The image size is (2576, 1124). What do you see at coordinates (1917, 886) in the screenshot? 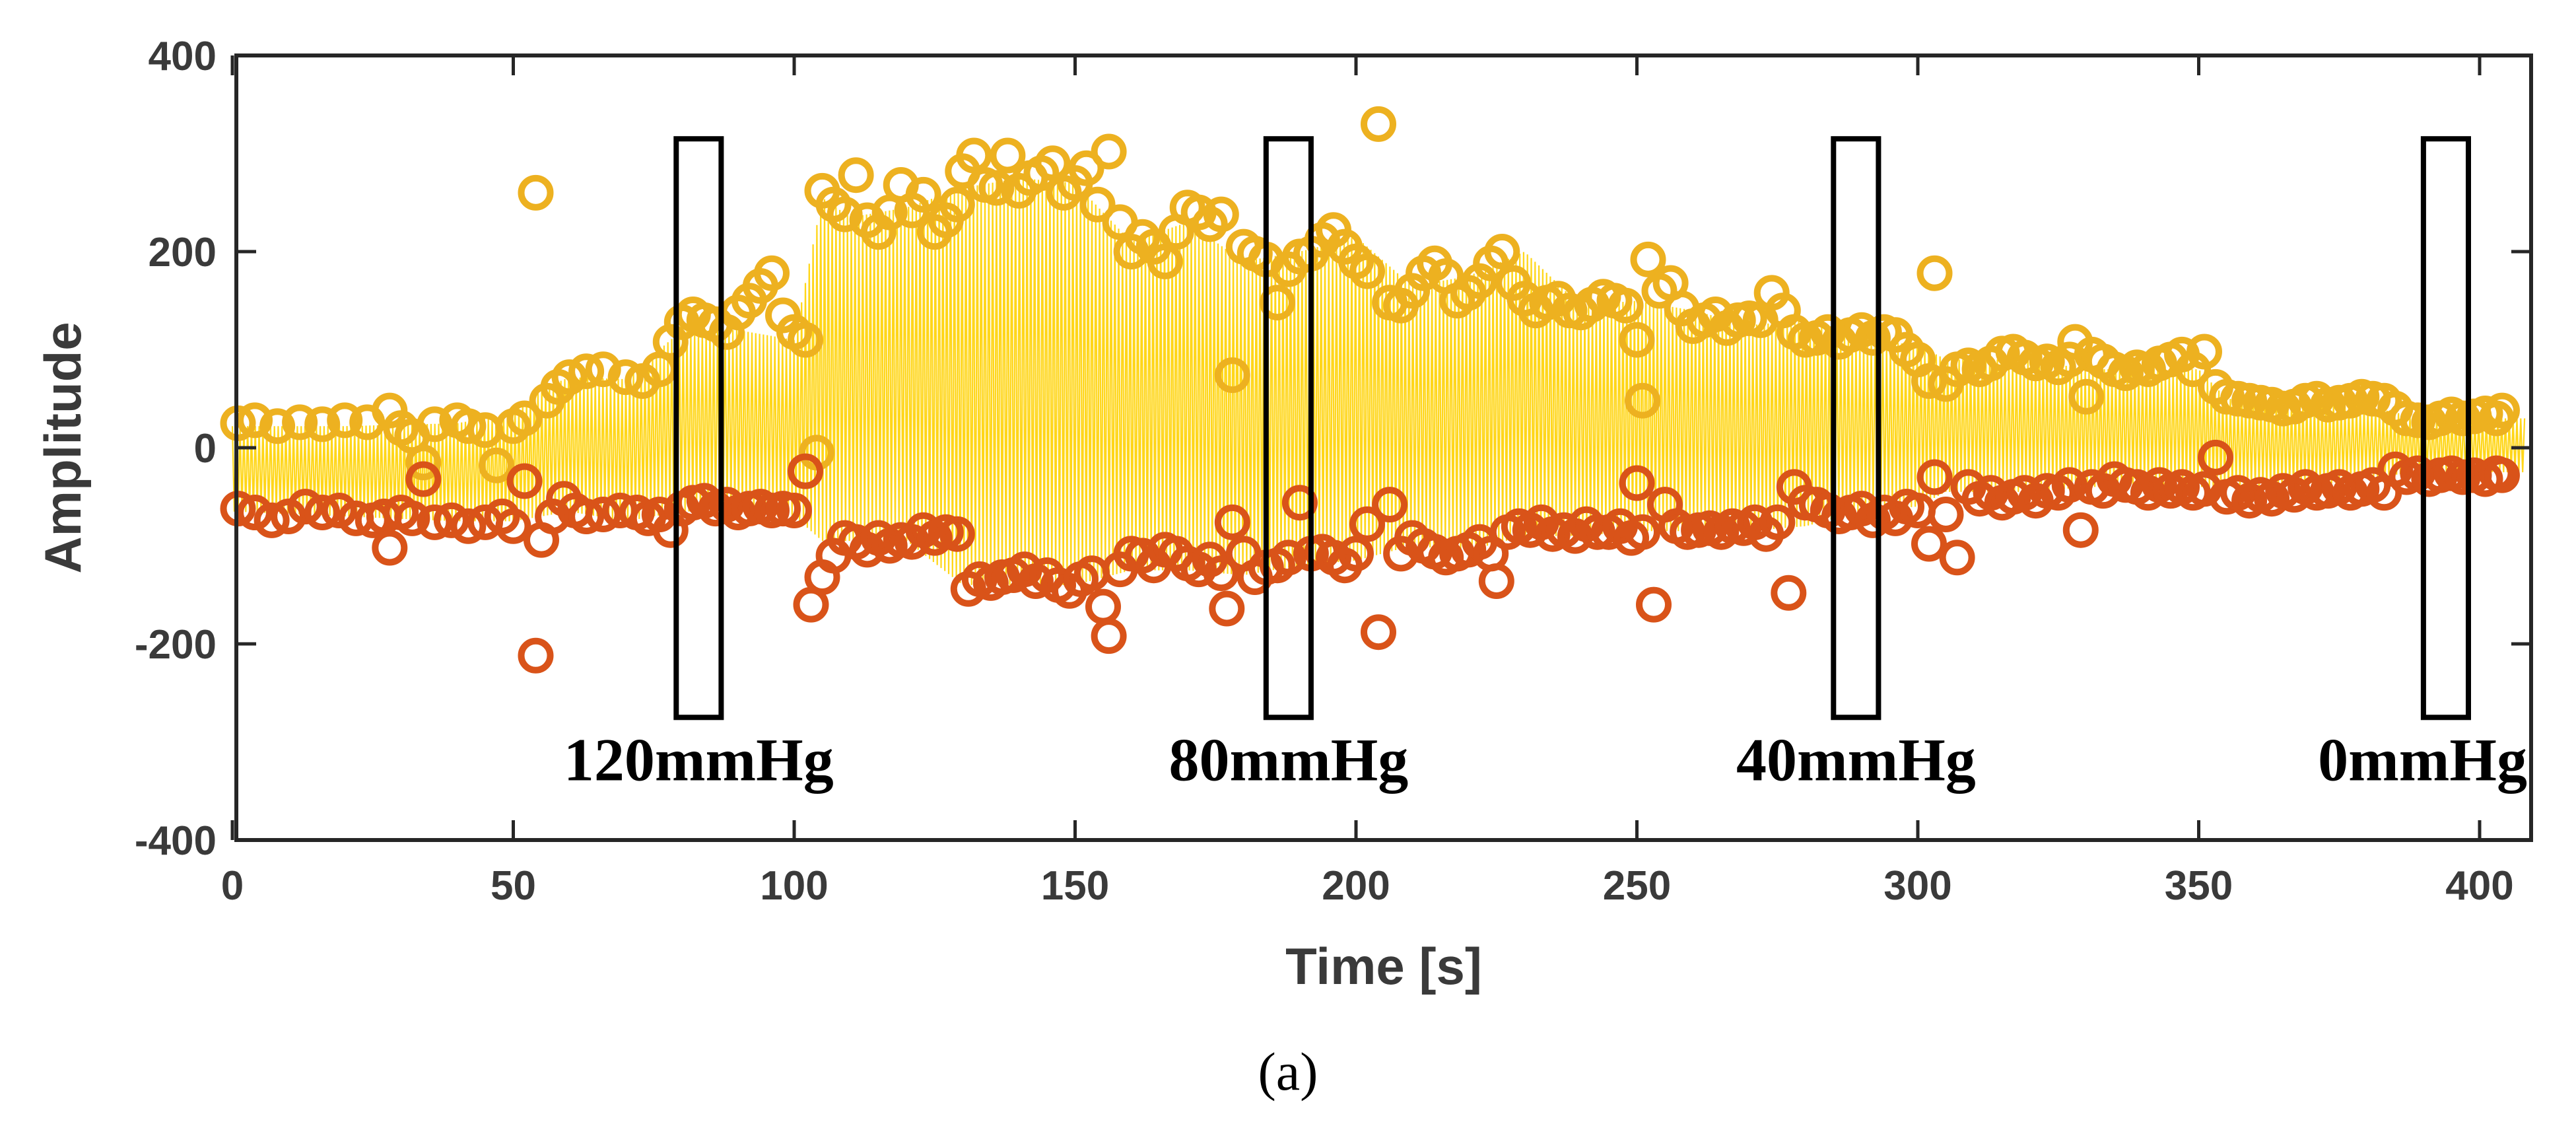
I see `x-tick-label: 300` at bounding box center [1917, 886].